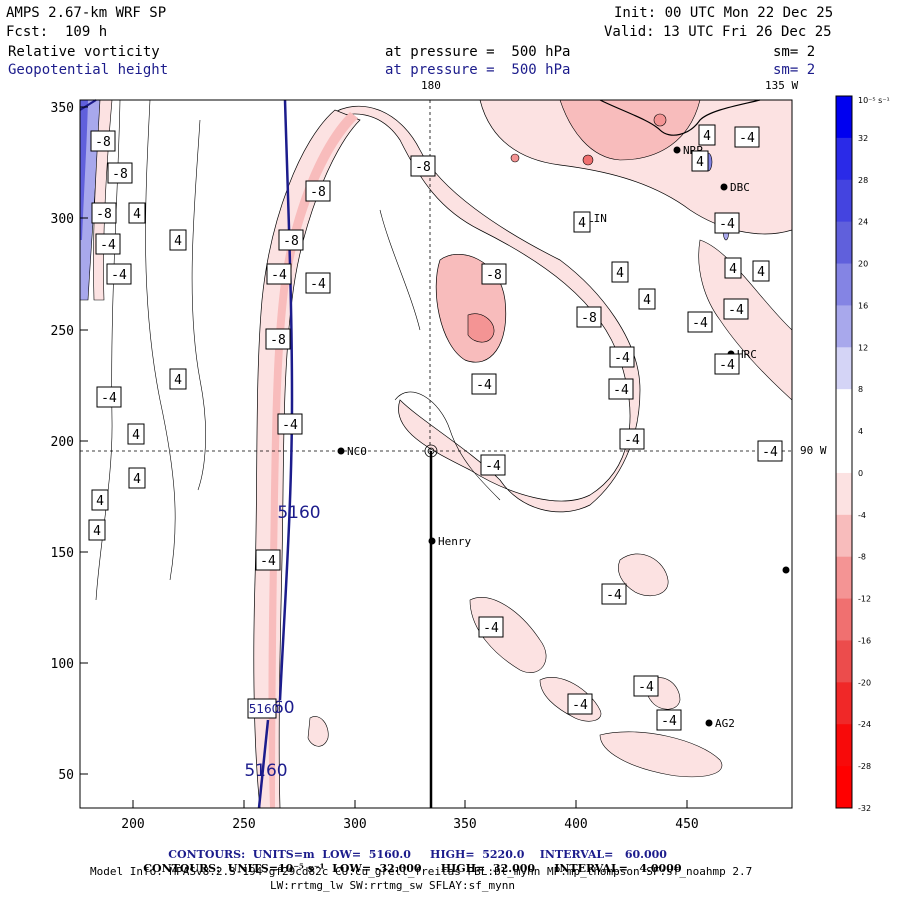 The width and height of the screenshot is (900, 900). Describe the element at coordinates (575, 824) in the screenshot. I see `x-tick-label: 400` at that location.